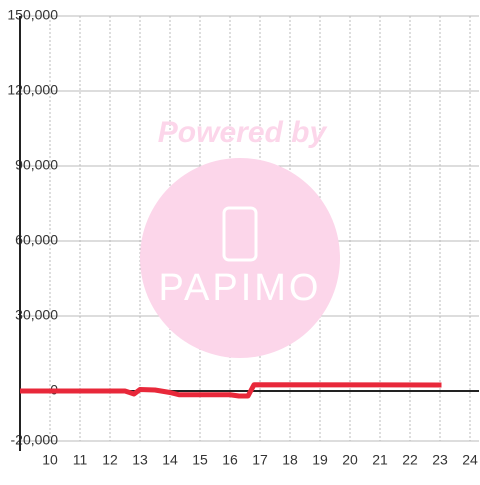  Describe the element at coordinates (32, 15) in the screenshot. I see `y-tick-label: 150,000` at that location.